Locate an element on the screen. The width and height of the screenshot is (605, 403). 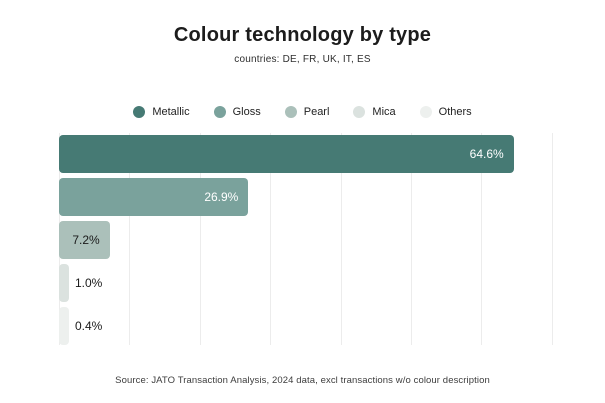
gridline-40pct is located at coordinates (341, 239).